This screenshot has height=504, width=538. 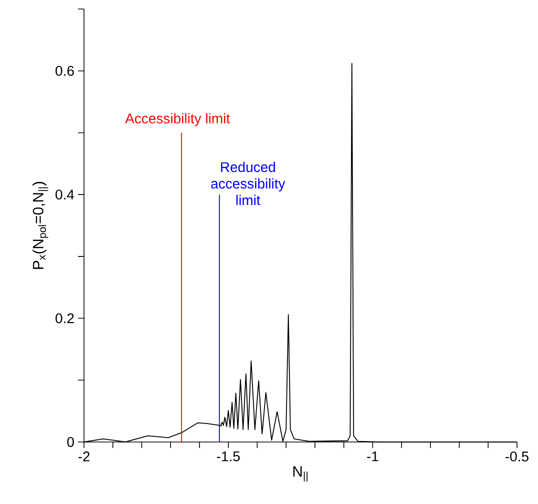 What do you see at coordinates (84, 457) in the screenshot?
I see `x-tick-label: -2` at bounding box center [84, 457].